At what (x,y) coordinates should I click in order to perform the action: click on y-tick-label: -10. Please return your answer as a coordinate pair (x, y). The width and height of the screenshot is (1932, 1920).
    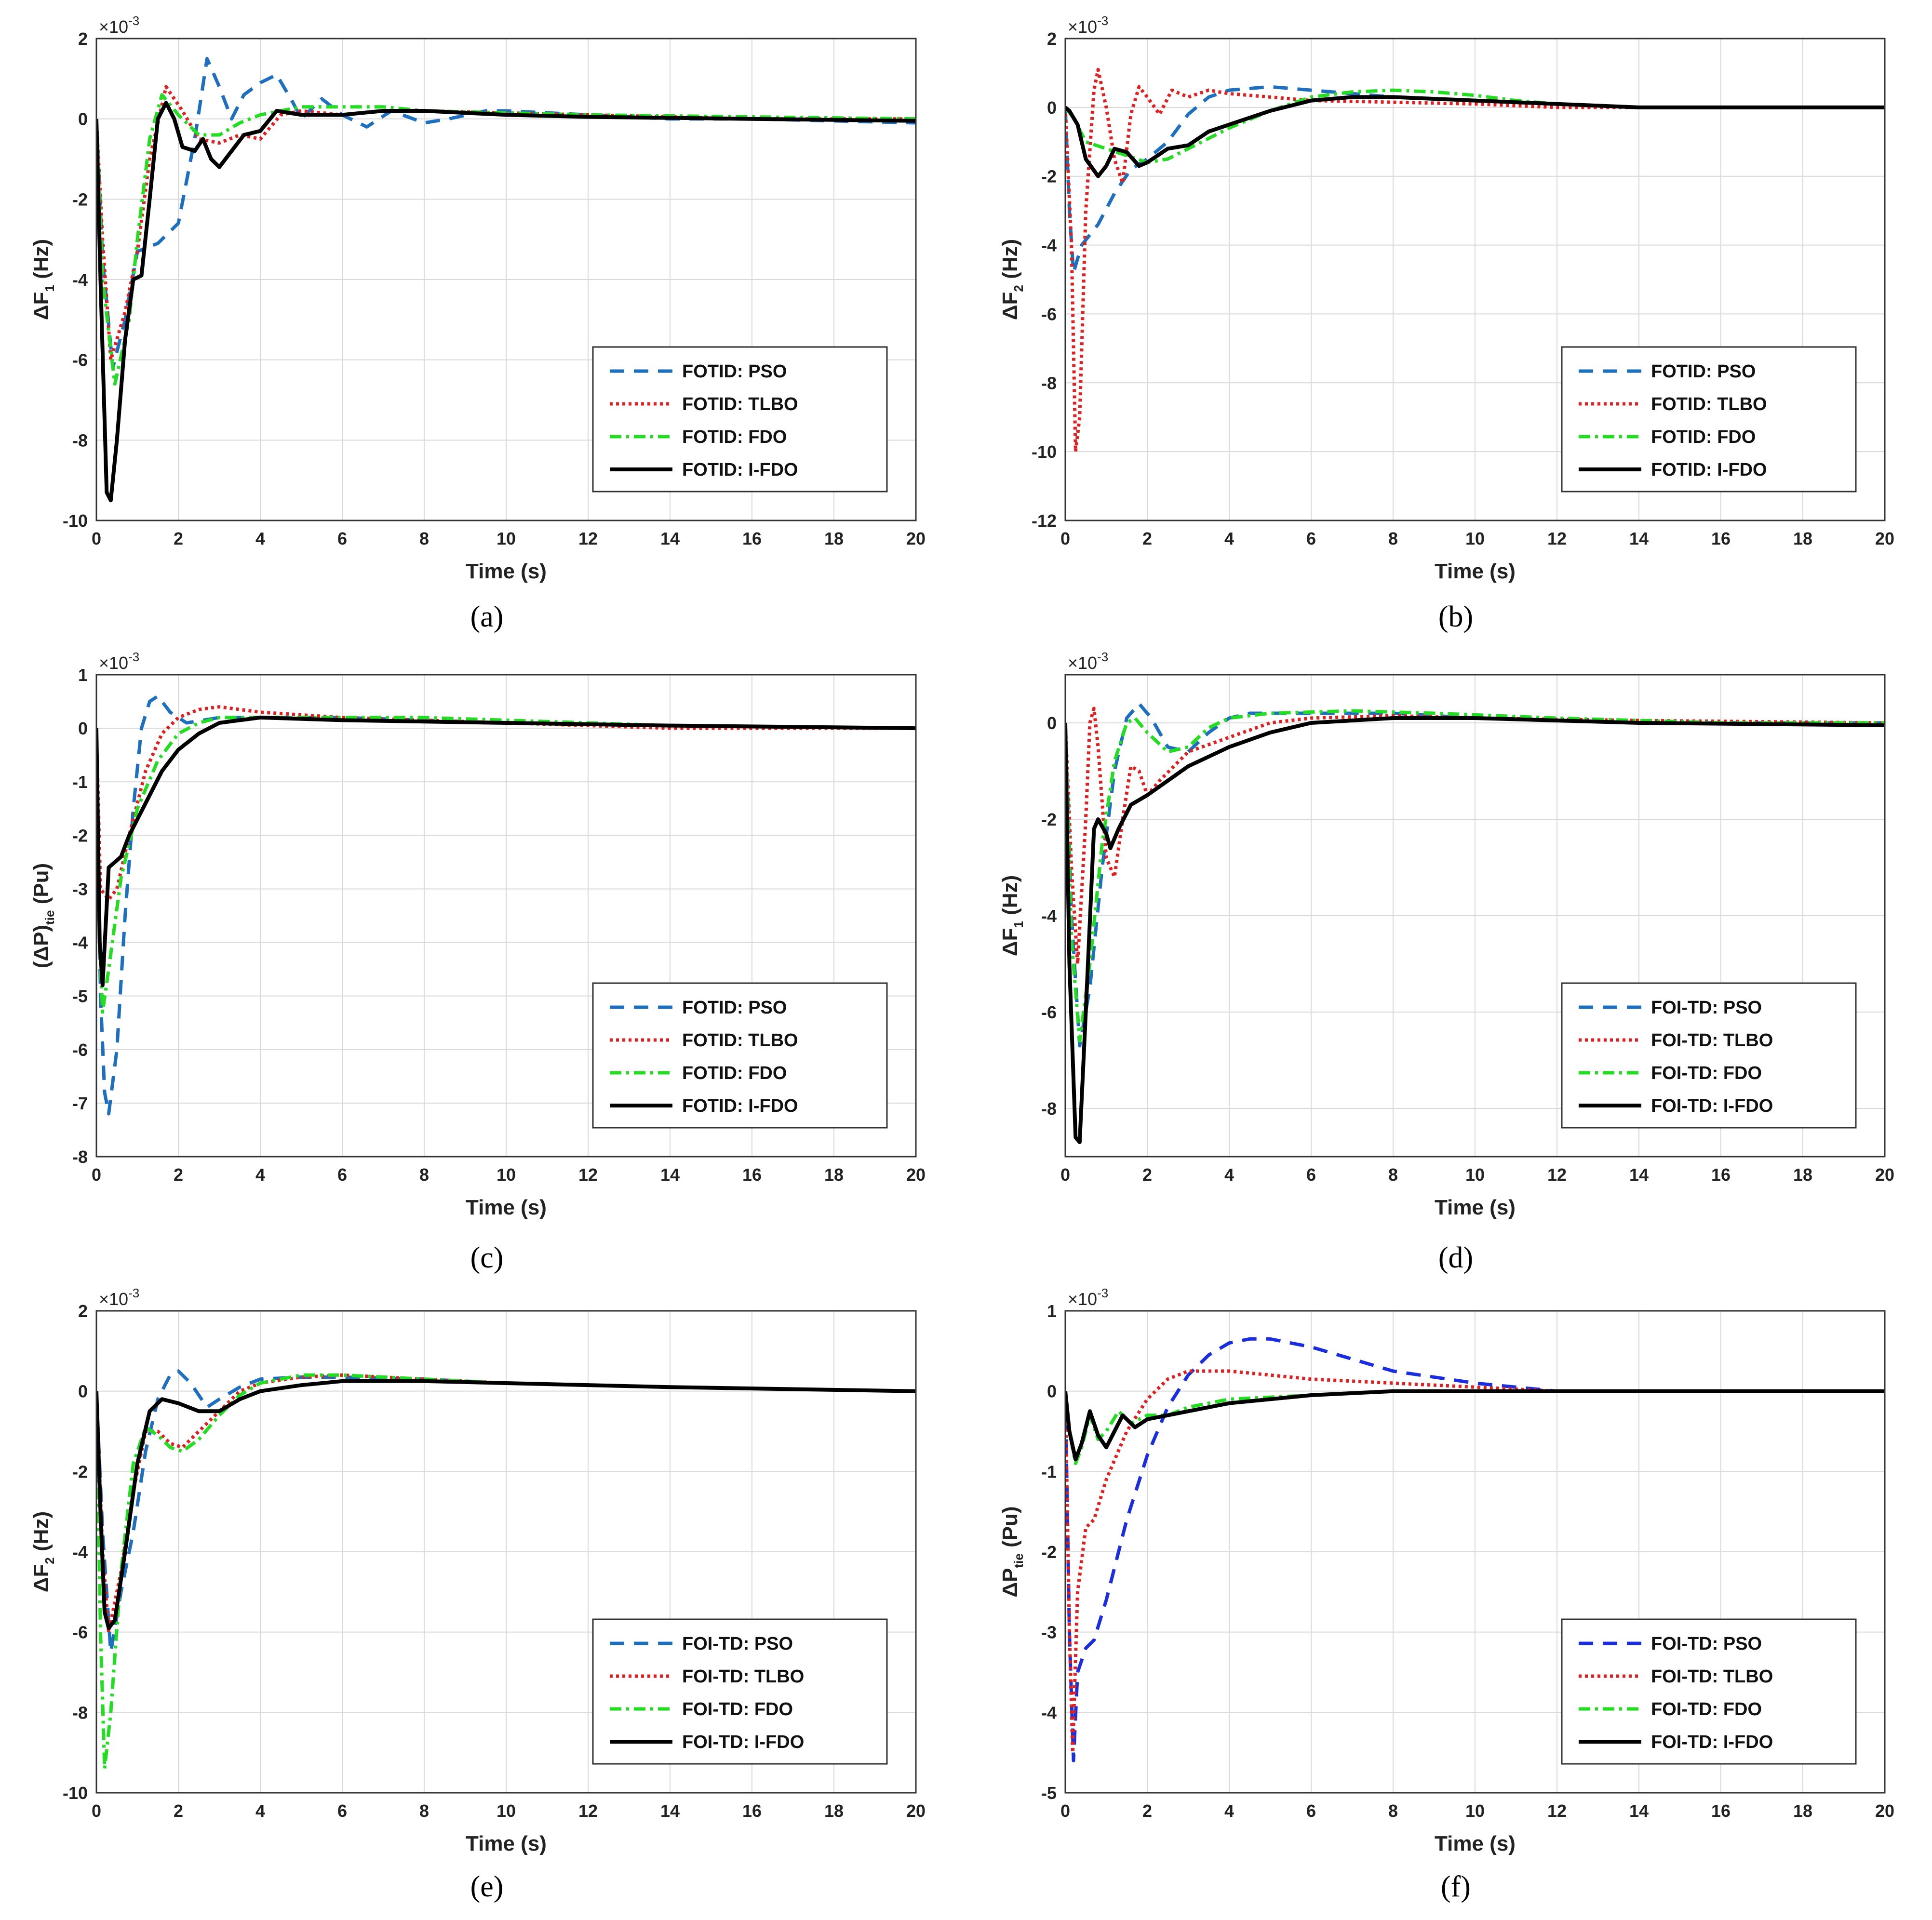
    Looking at the image, I should click on (76, 1793).